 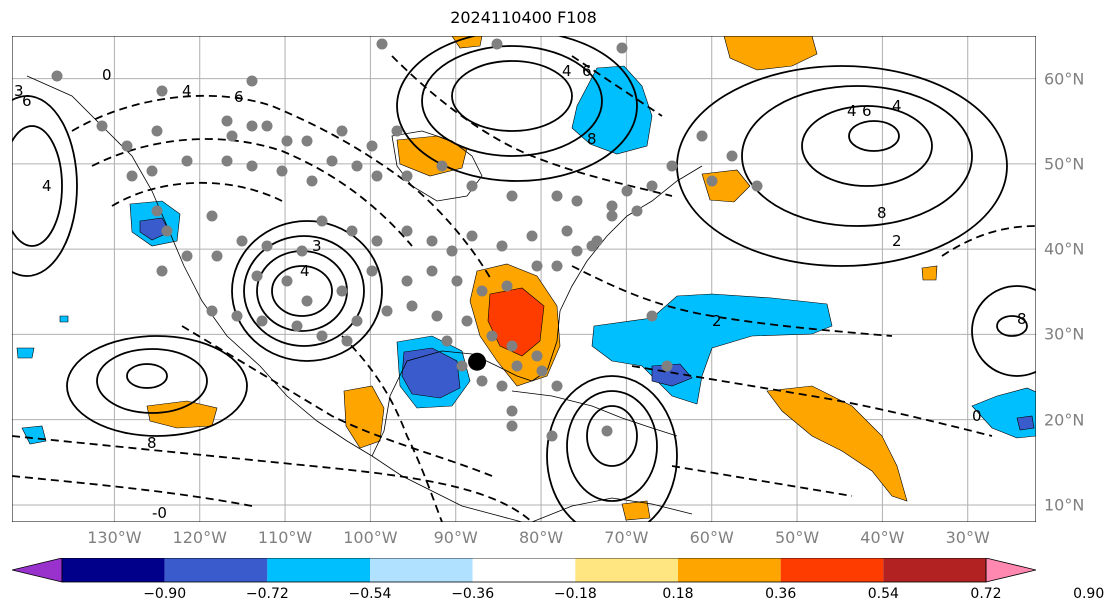 I want to click on shade-dark-blue-west-us, so click(x=155, y=229).